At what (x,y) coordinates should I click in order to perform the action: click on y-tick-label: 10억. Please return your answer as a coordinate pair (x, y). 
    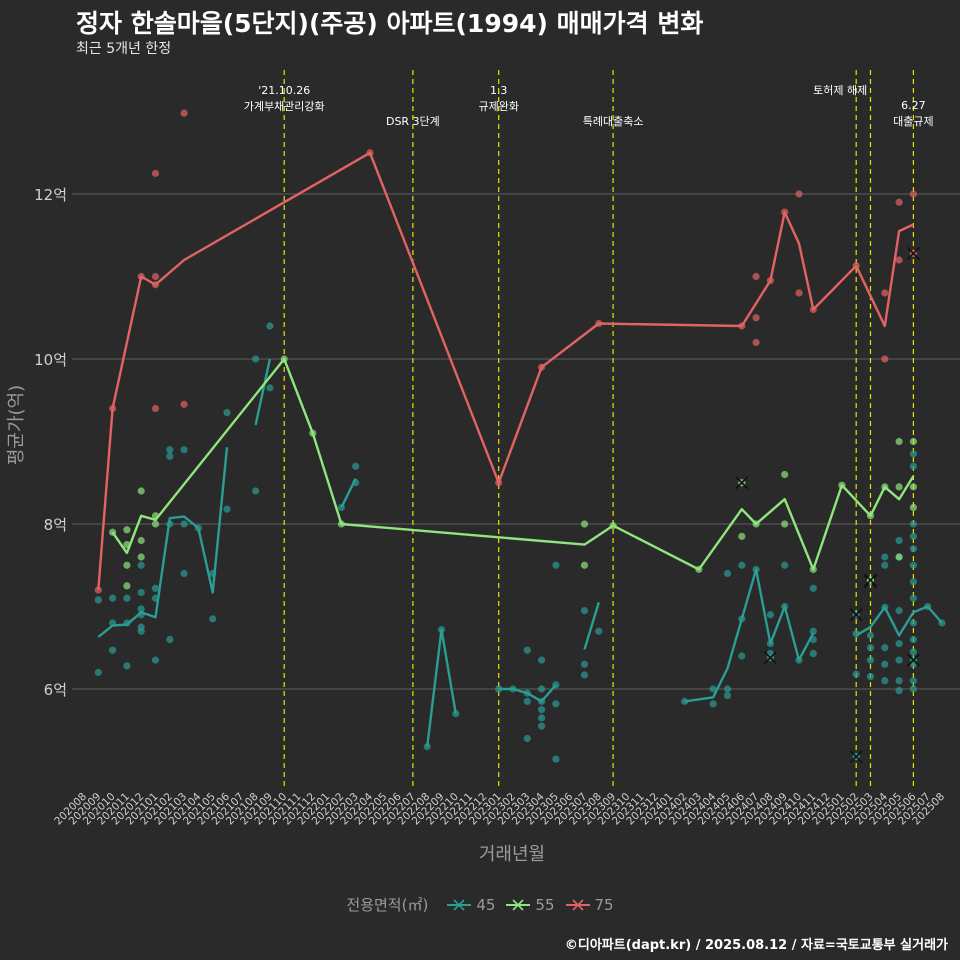
    Looking at the image, I should click on (50, 360).